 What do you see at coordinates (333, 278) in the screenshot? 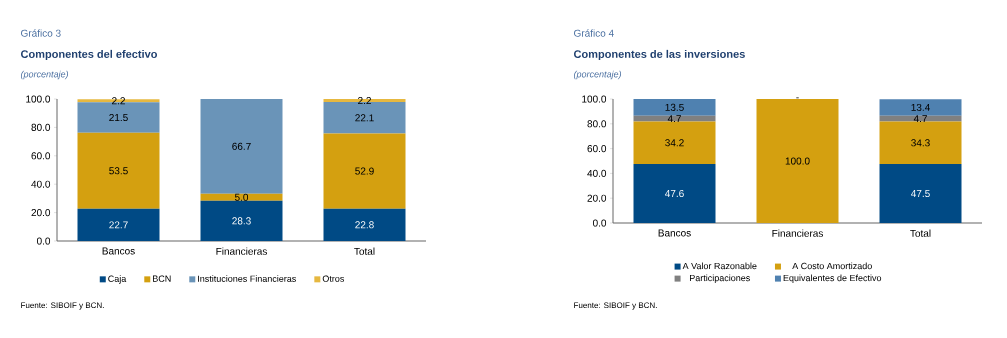
I see `legend-label: Otros` at bounding box center [333, 278].